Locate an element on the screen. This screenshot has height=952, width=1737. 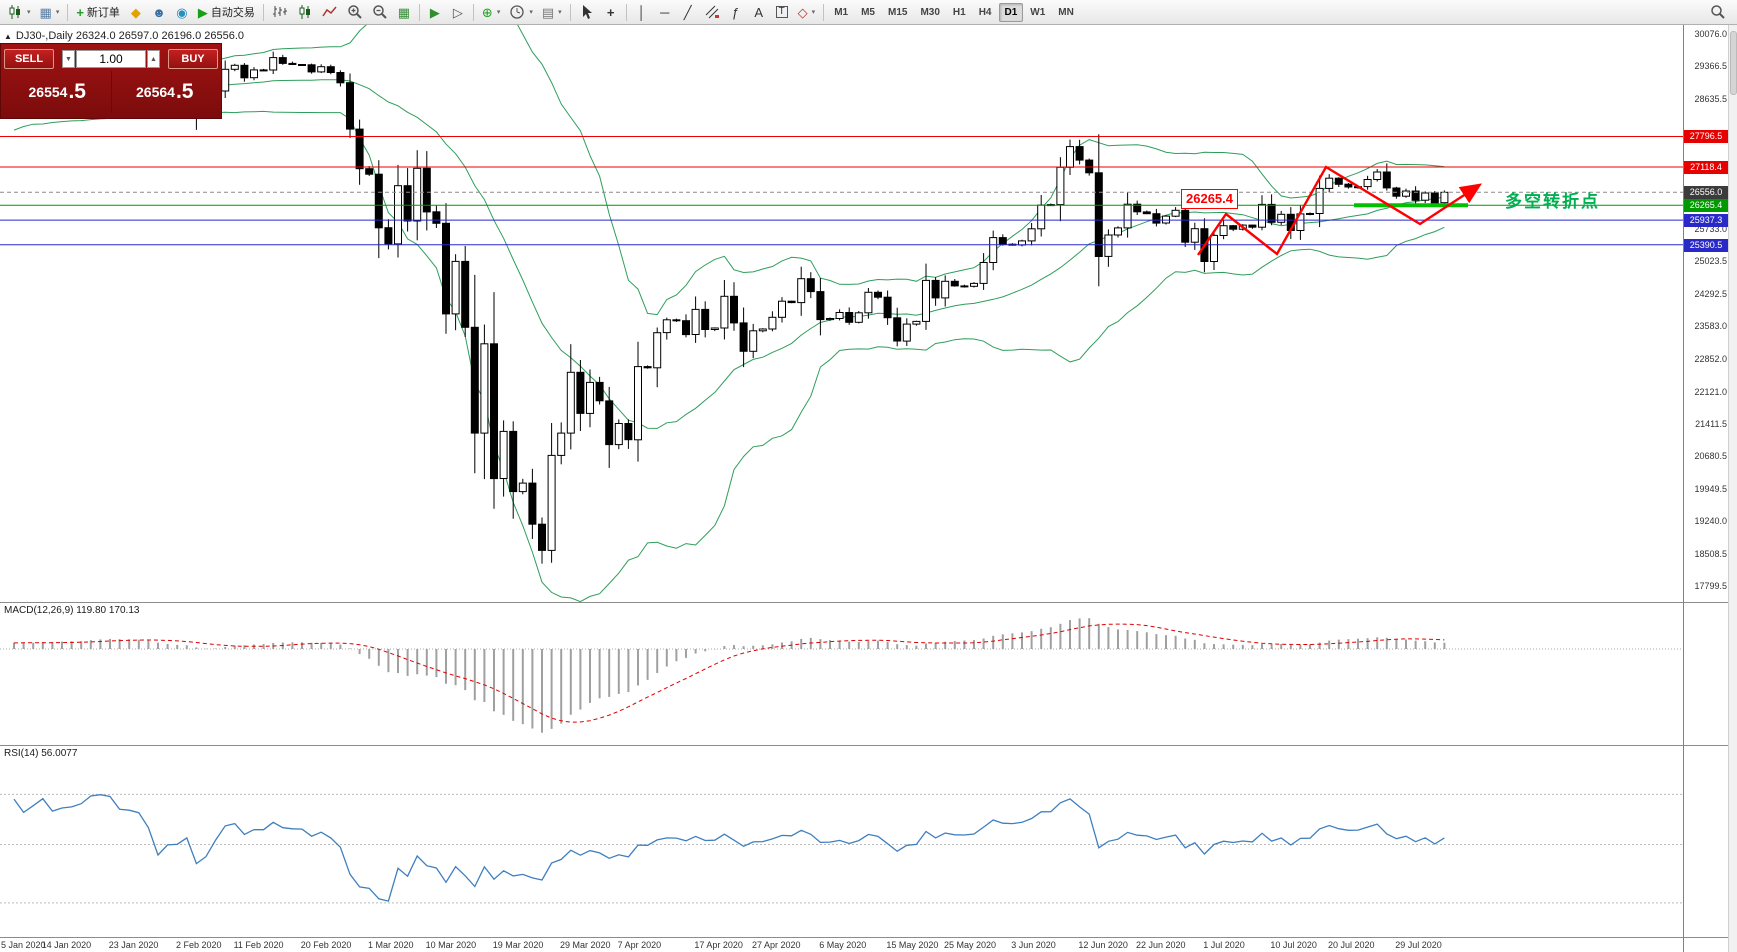
zoom-out-icon is located at coordinates (380, 12).